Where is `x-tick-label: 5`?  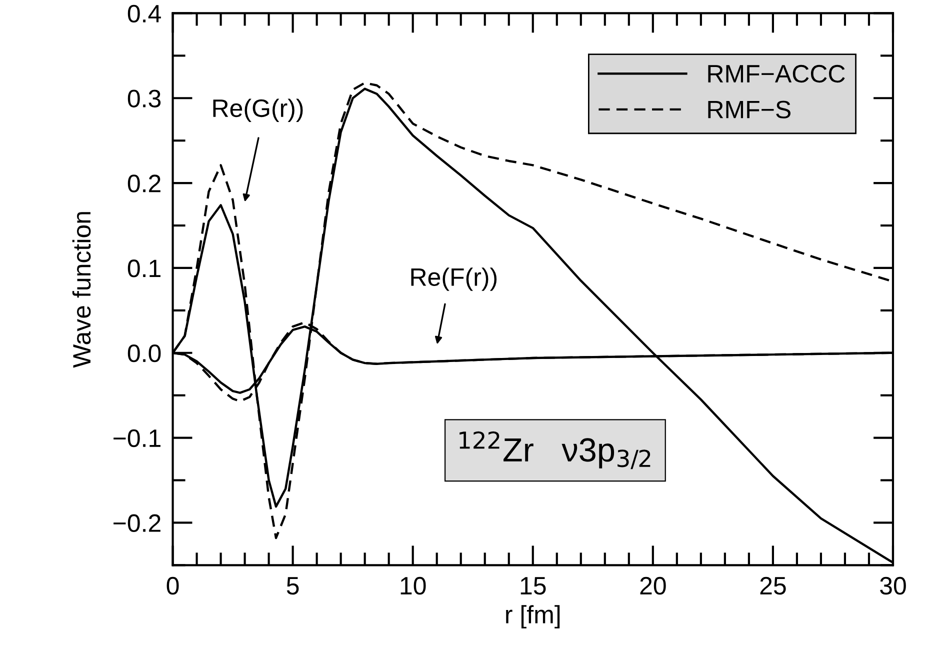 x-tick-label: 5 is located at coordinates (292, 586).